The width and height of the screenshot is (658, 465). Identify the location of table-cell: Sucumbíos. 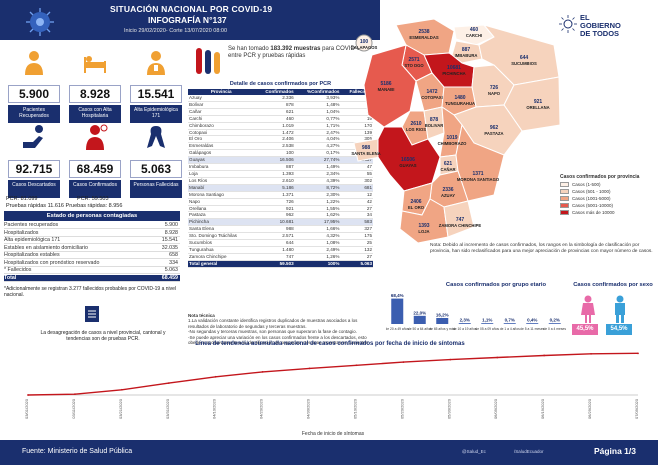
(221, 243).